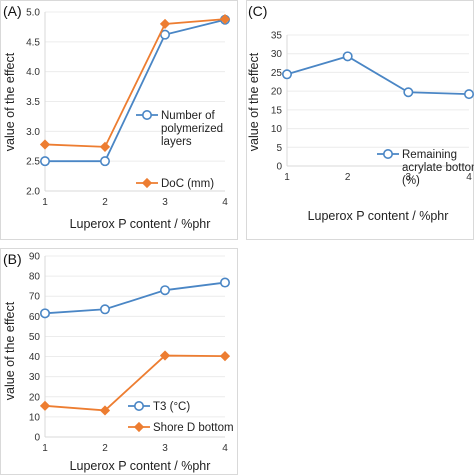 This screenshot has height=475, width=474. What do you see at coordinates (438, 168) in the screenshot?
I see `legend-label: acrylate bottom` at bounding box center [438, 168].